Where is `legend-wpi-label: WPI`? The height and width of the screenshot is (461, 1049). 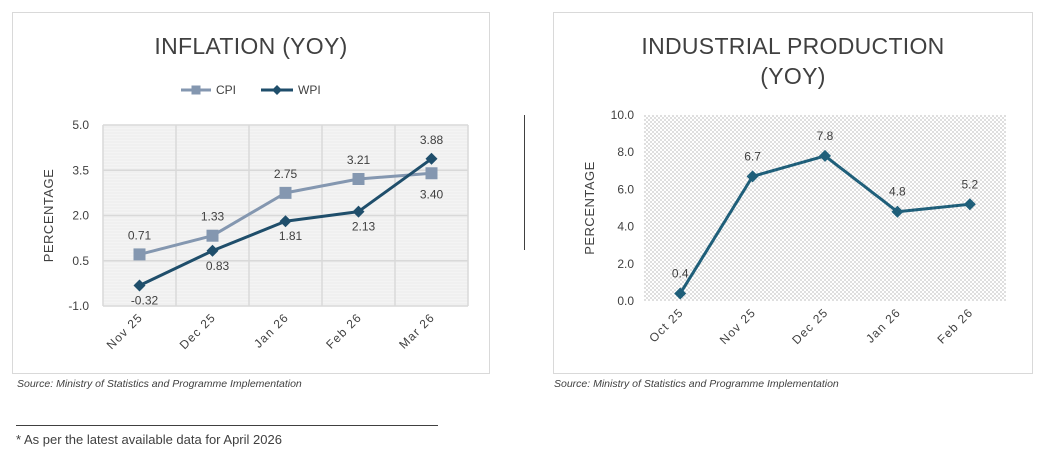 legend-wpi-label: WPI is located at coordinates (309, 90).